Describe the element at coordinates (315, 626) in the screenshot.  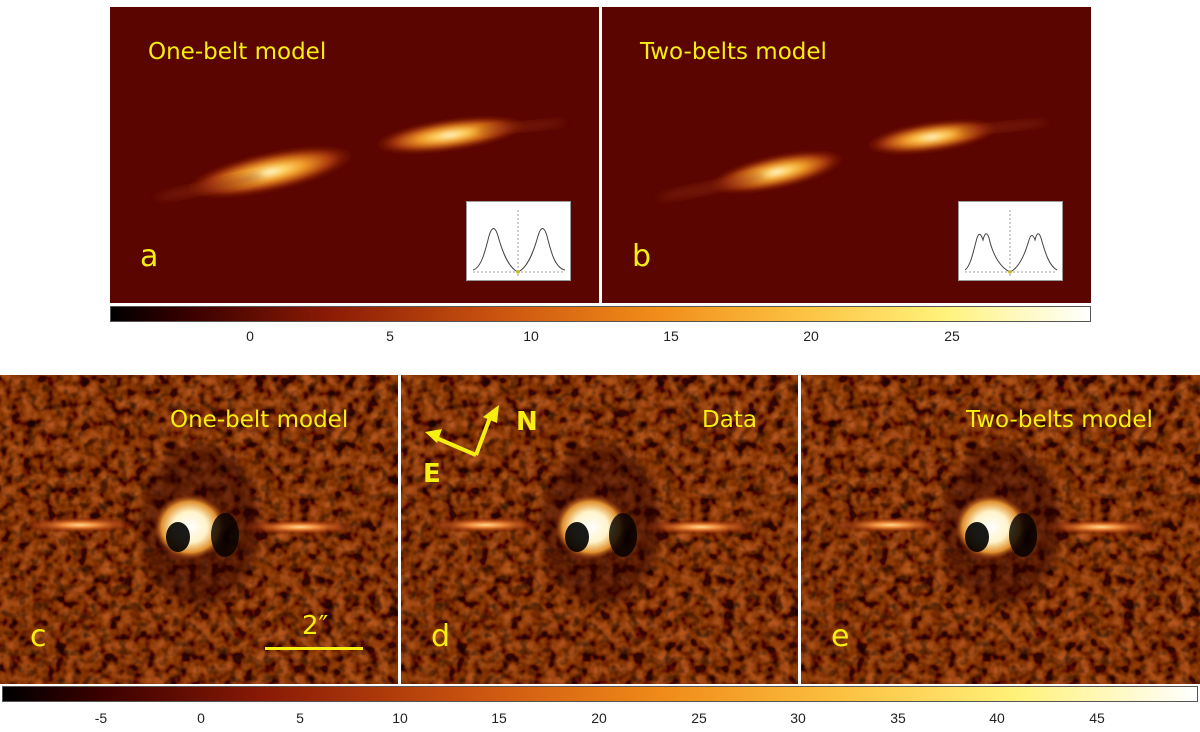
I see `scale-bar-label: 2″` at that location.